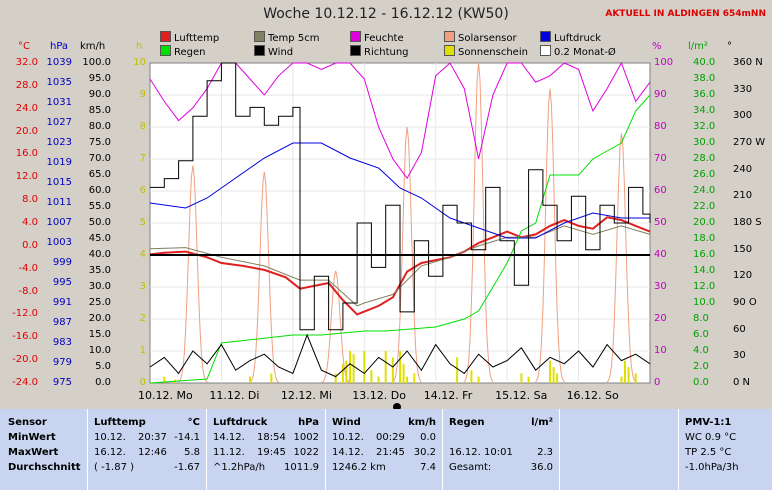 Image resolution: width=772 pixels, height=490 pixels. What do you see at coordinates (26, 85) in the screenshot?
I see `temp-tick: 28.0` at bounding box center [26, 85].